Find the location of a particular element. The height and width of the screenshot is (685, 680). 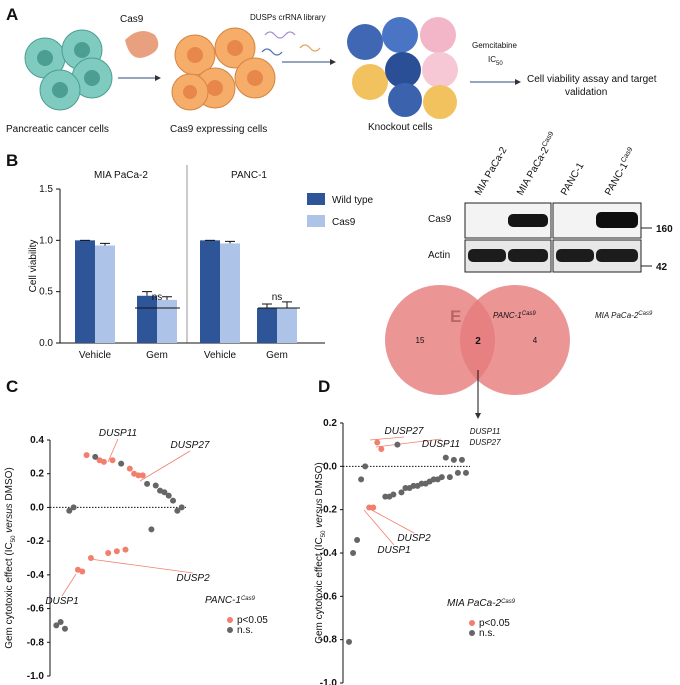

cancer-cells is located at coordinates (68, 70).